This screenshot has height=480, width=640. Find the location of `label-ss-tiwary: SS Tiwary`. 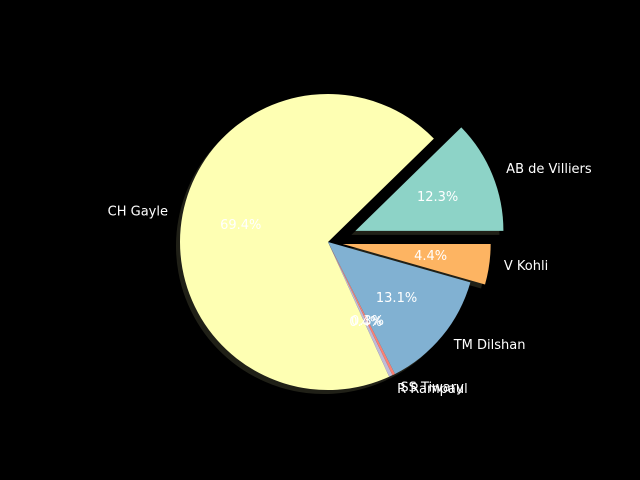

label-ss-tiwary: SS Tiwary is located at coordinates (432, 387).